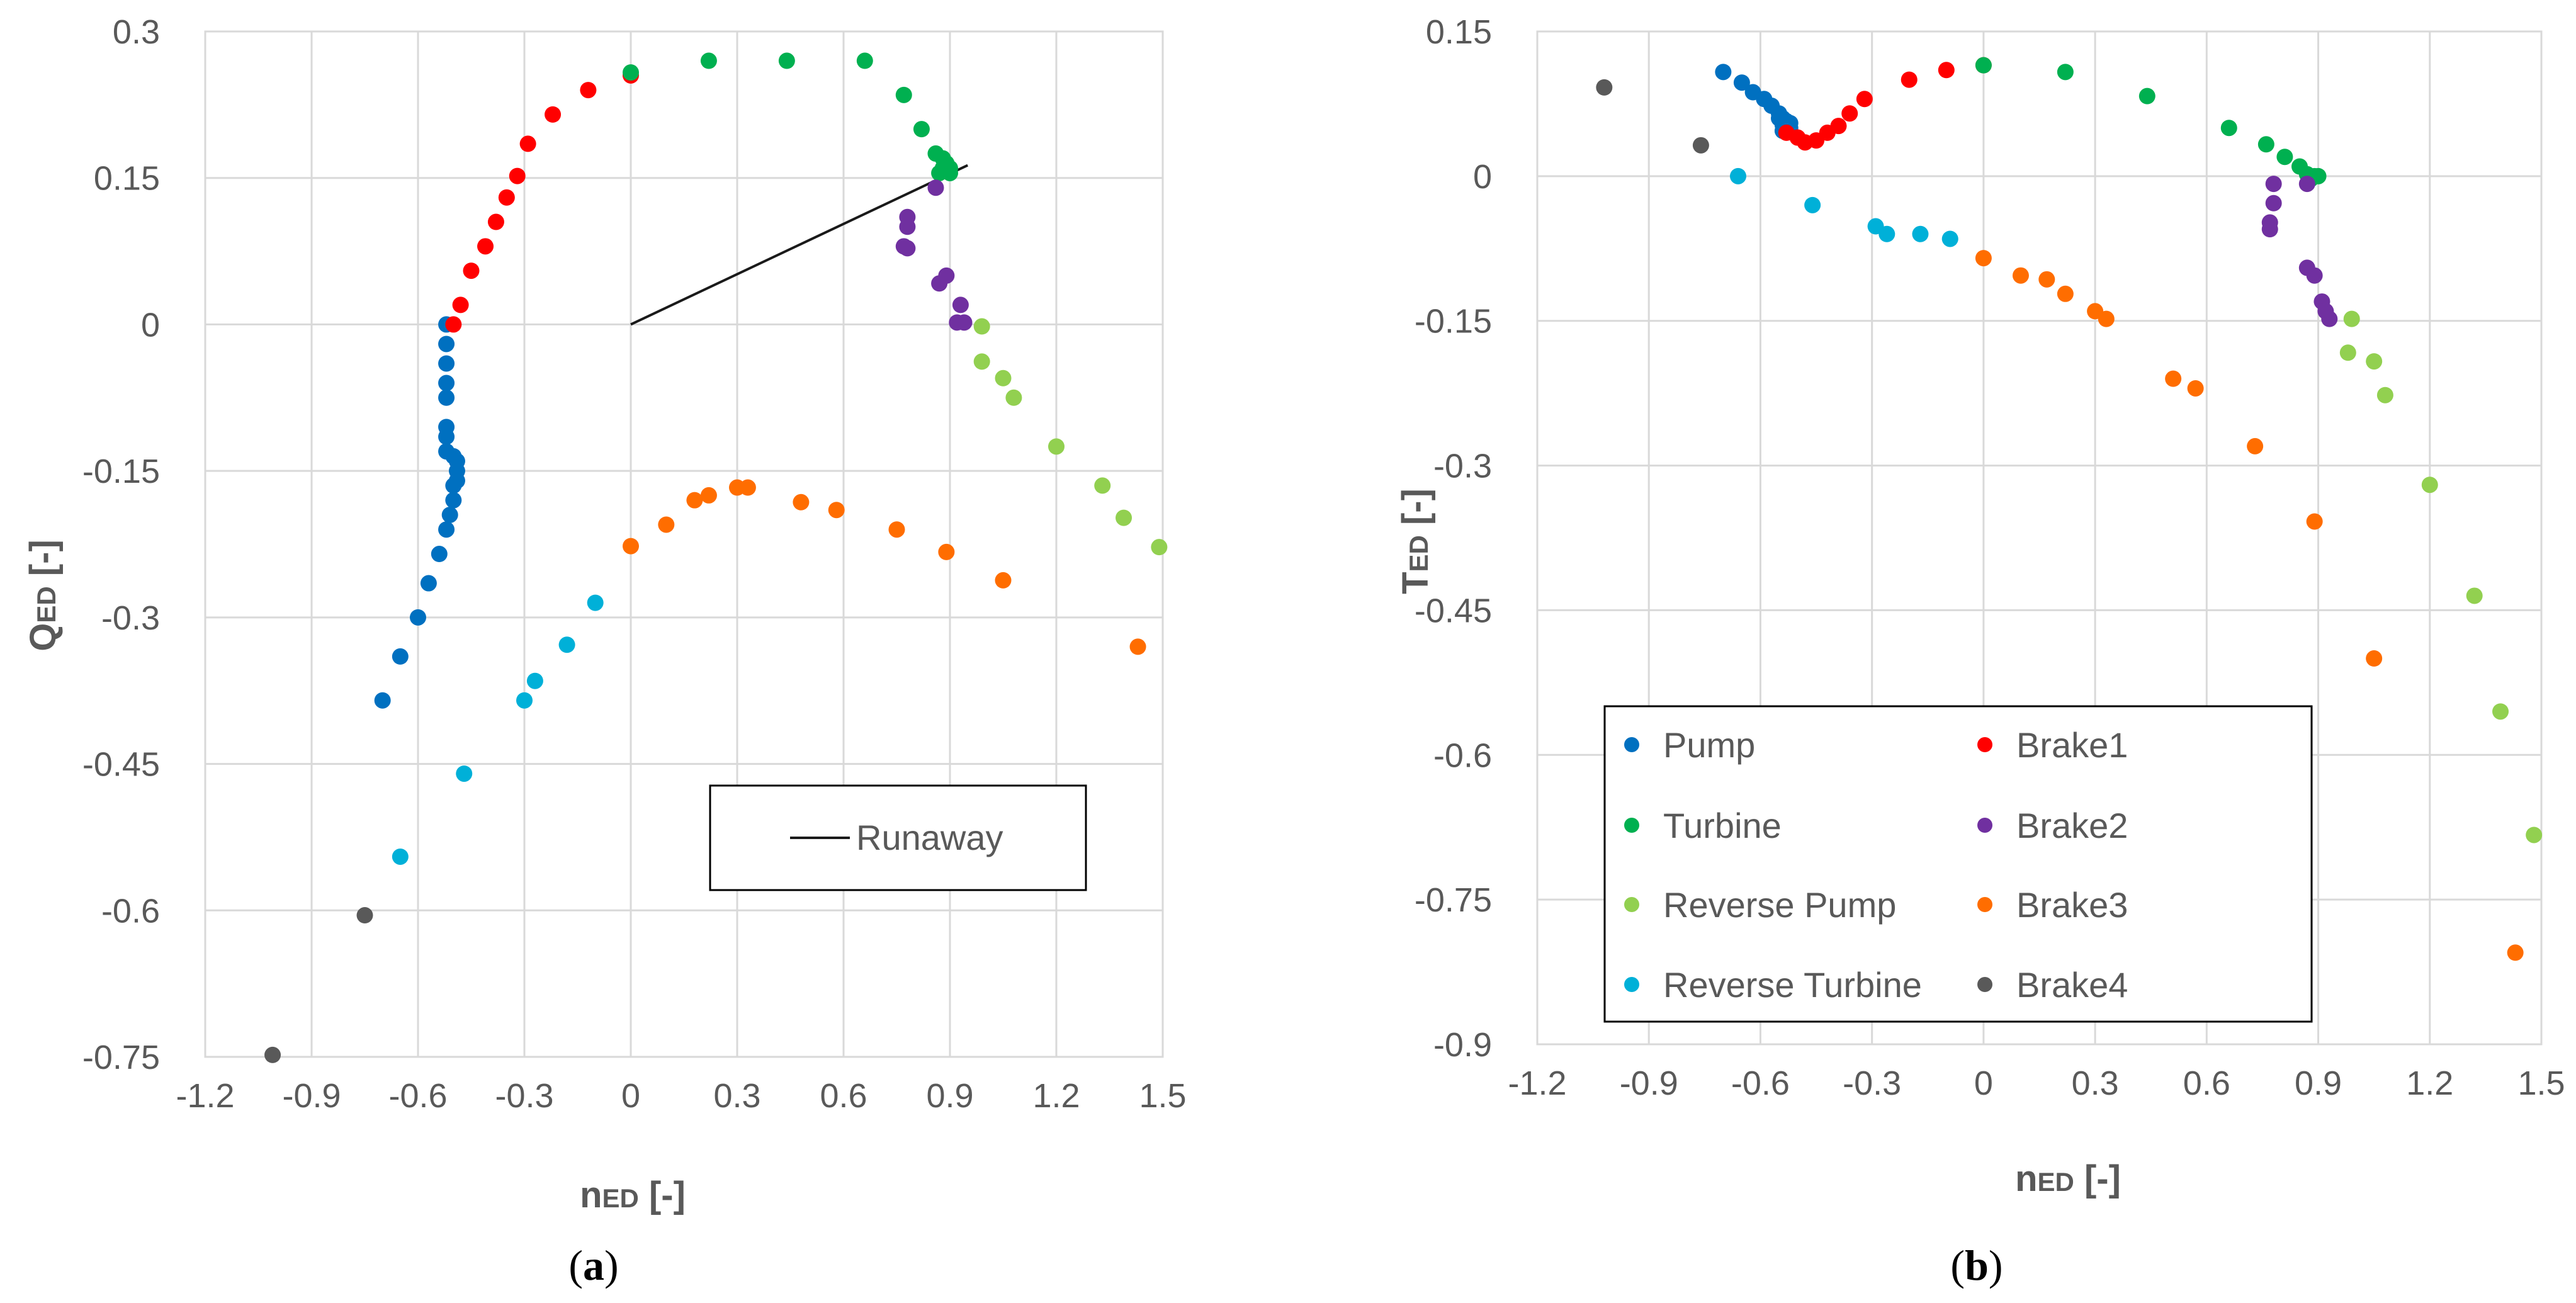 The width and height of the screenshot is (2576, 1303). What do you see at coordinates (1482, 177) in the screenshot?
I see `chart-b-y-tick-label: 0` at bounding box center [1482, 177].